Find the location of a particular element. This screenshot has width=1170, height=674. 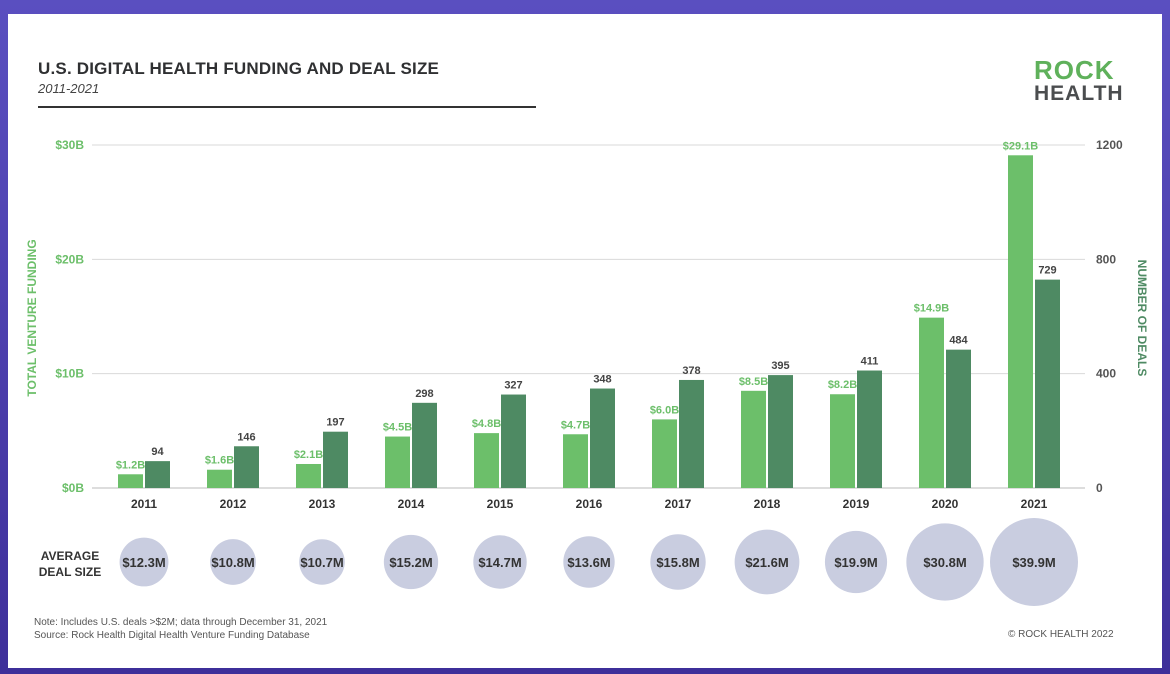

avg-deal-label: $15.2M is located at coordinates (410, 562).